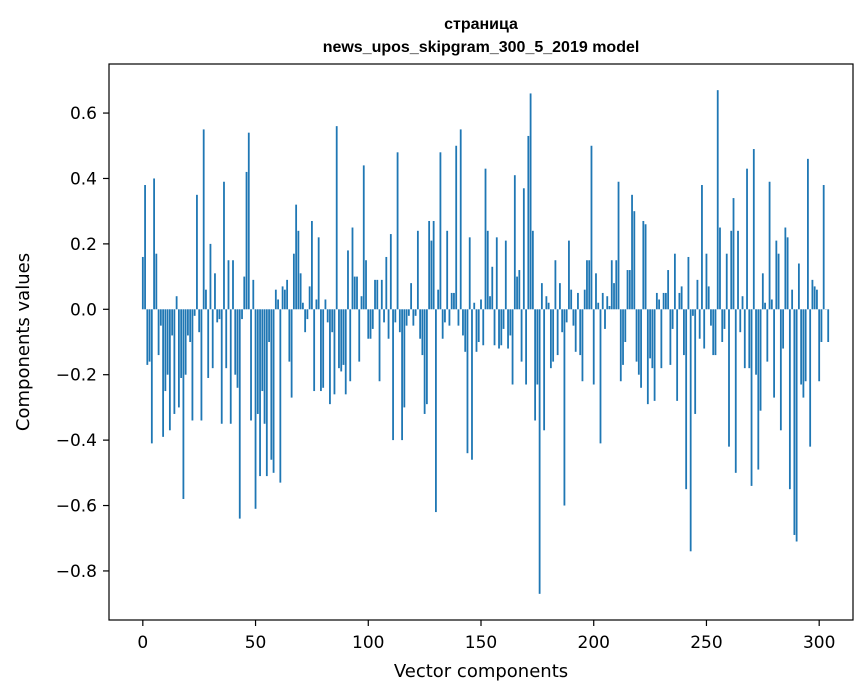 This screenshot has height=696, width=867. Describe the element at coordinates (481, 47) in the screenshot. I see `chart-title-line-2: news_upos_skipgram_300_5_2019 model` at that location.